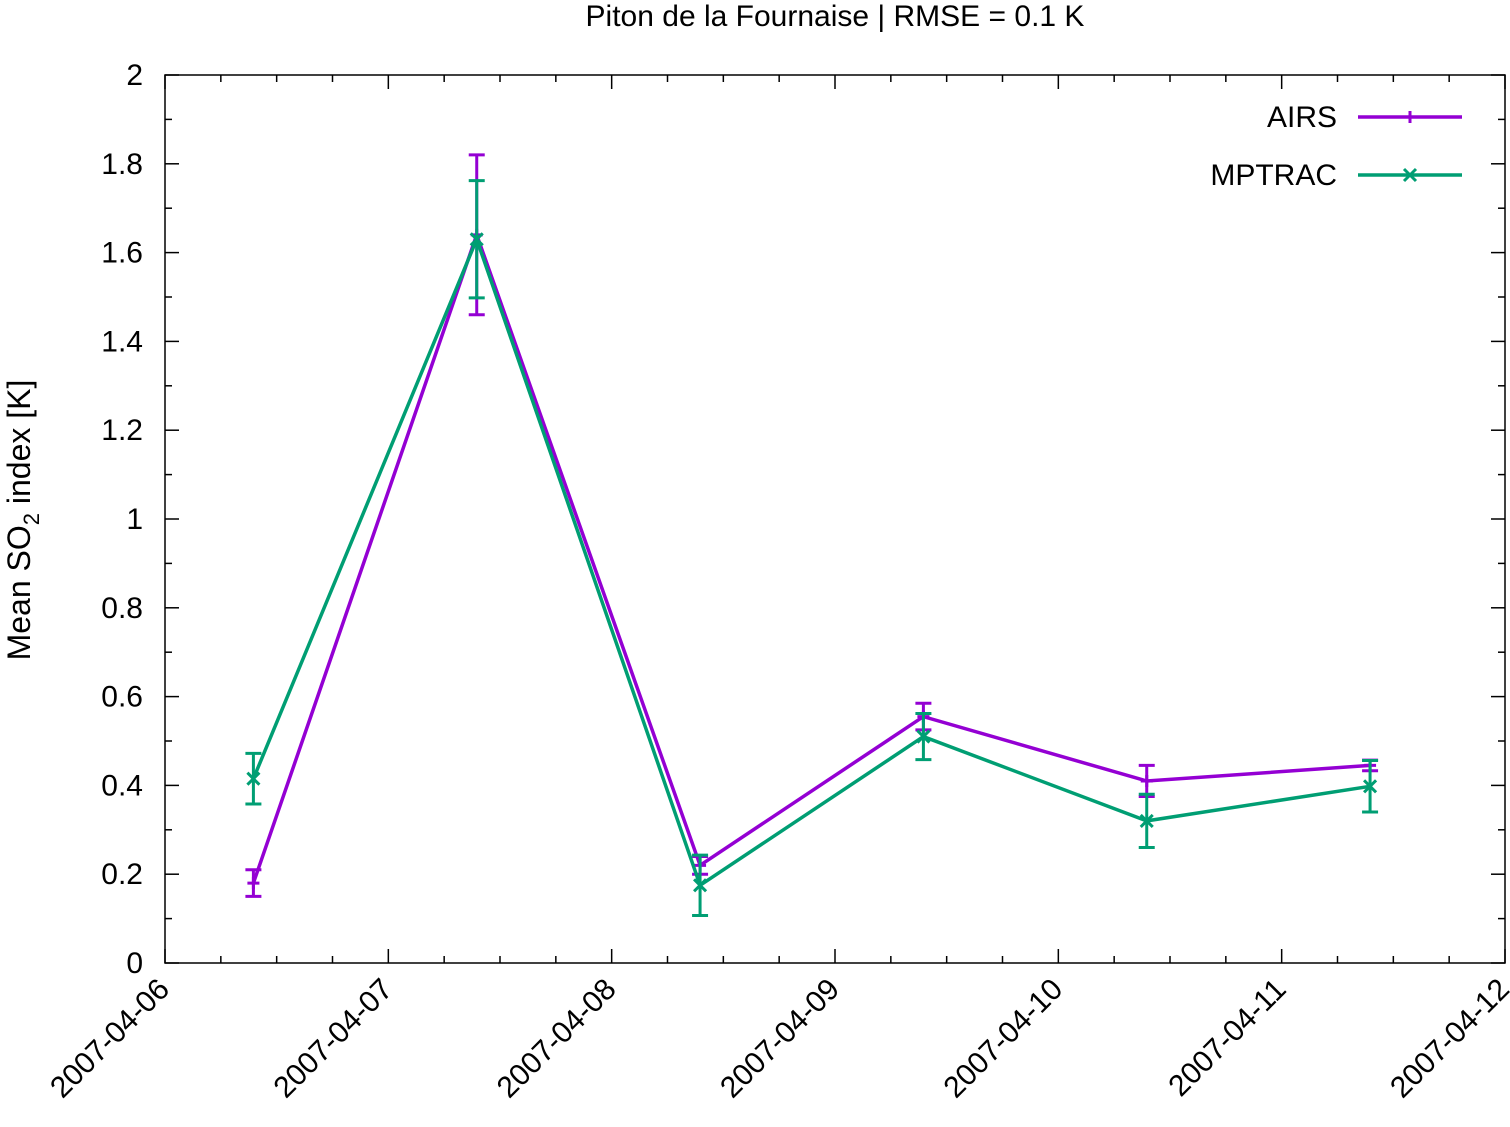 The height and width of the screenshot is (1127, 1510). I want to click on legend-label-mptrac: MPTRAC, so click(1273, 175).